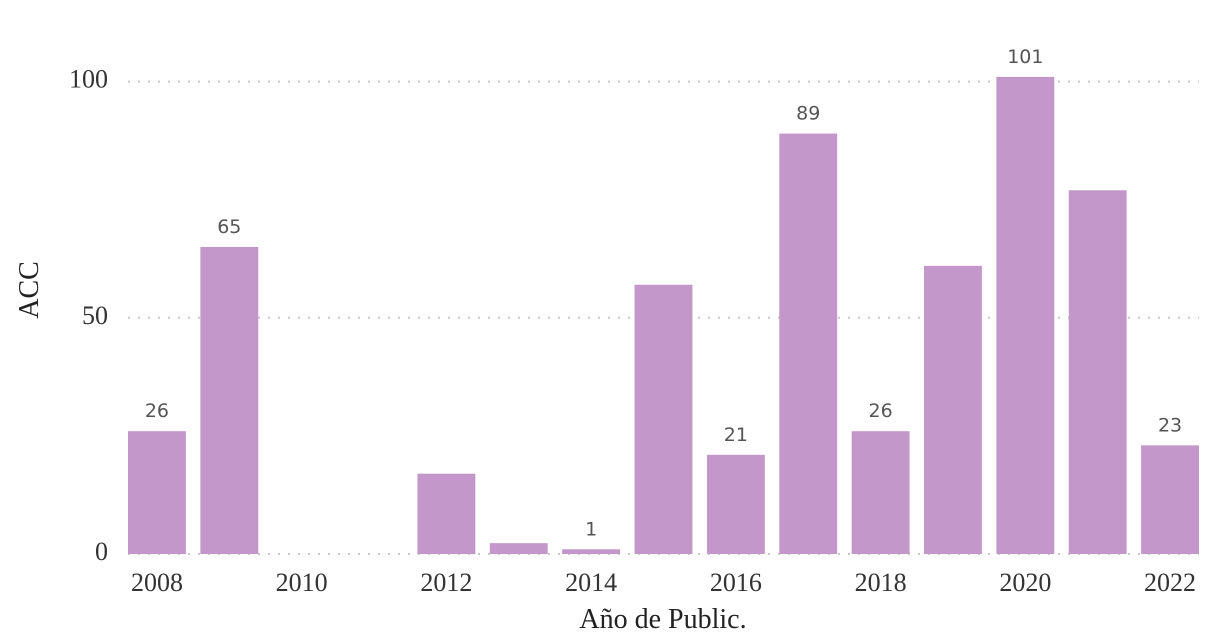 This screenshot has width=1208, height=637. What do you see at coordinates (446, 582) in the screenshot?
I see `x-tick-label: 2012` at bounding box center [446, 582].